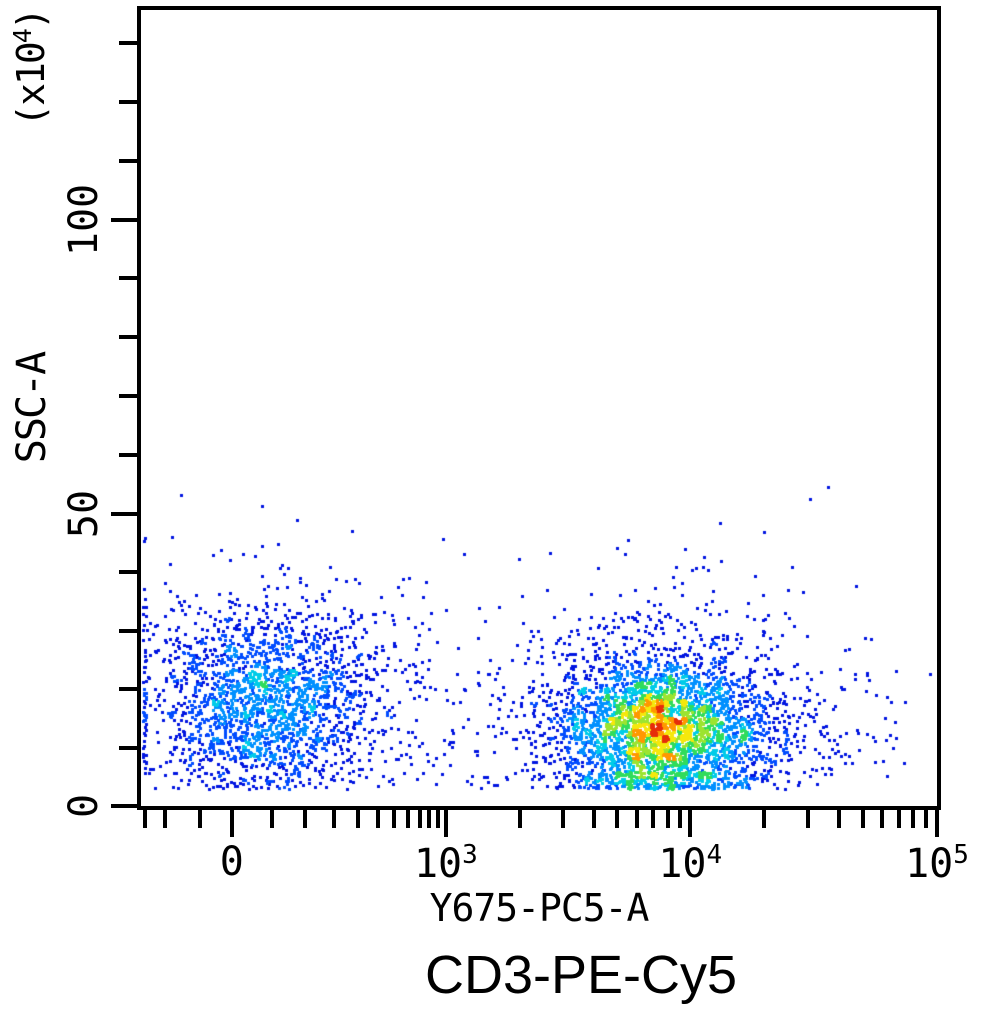  What do you see at coordinates (470, 855) in the screenshot?
I see `x-axis-tick-label-exponent: 3` at bounding box center [470, 855].